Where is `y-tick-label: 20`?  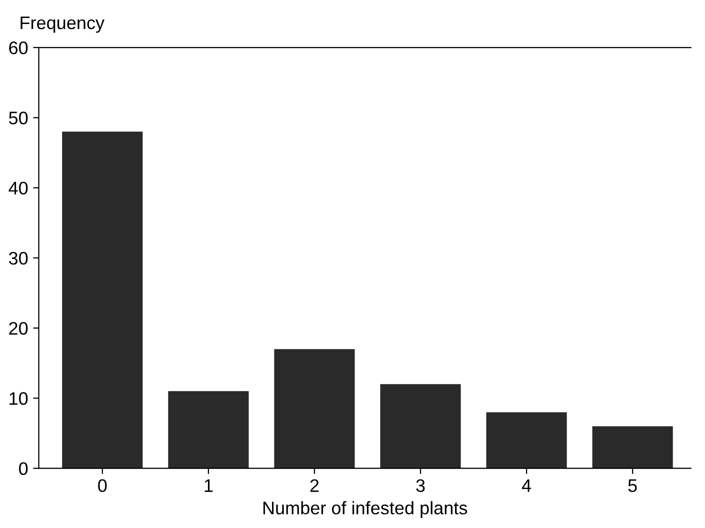 y-tick-label: 20 is located at coordinates (18, 328).